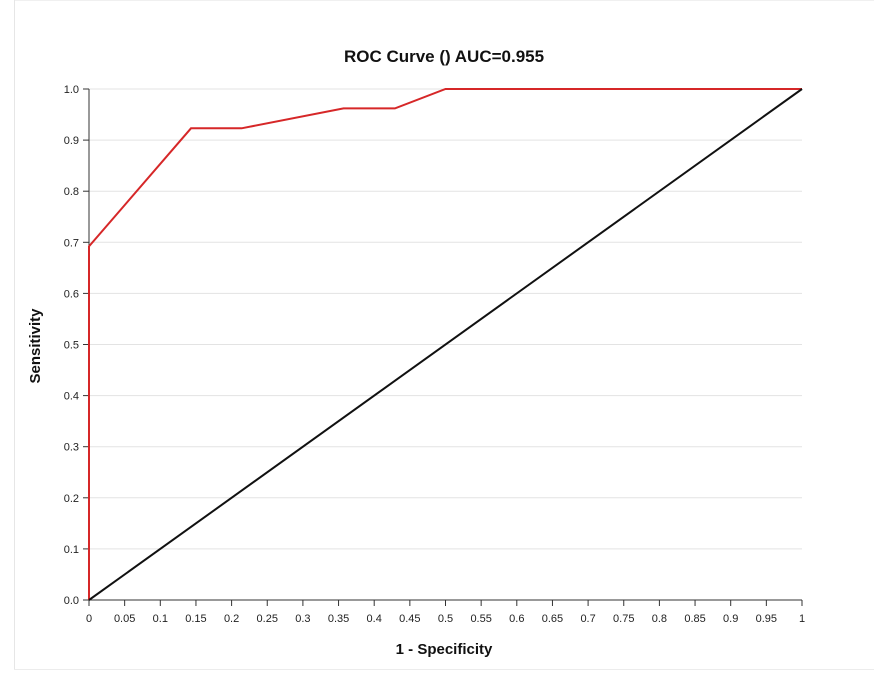  Describe the element at coordinates (802, 619) in the screenshot. I see `x-tick-label: 1` at that location.